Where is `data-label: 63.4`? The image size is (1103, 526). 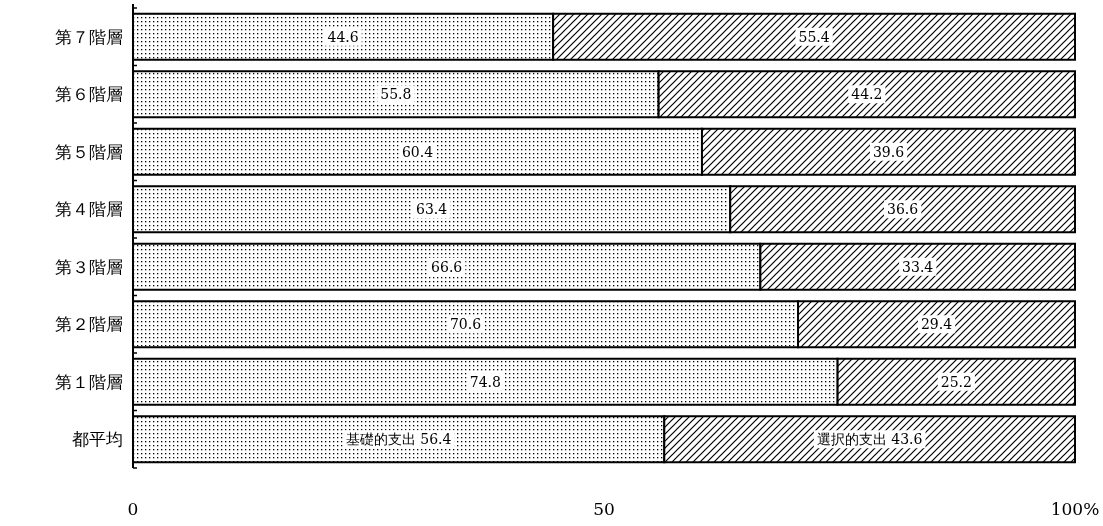
data-label: 63.4 is located at coordinates (432, 209).